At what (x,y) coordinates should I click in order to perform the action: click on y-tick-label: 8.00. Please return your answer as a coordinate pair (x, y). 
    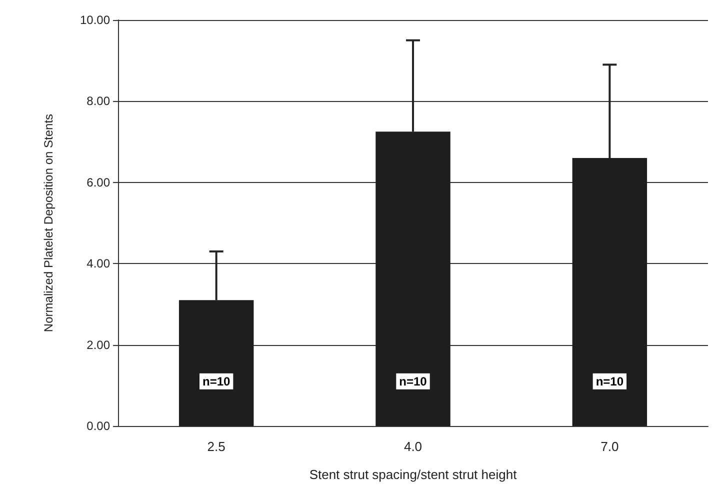
    Looking at the image, I should click on (98, 101).